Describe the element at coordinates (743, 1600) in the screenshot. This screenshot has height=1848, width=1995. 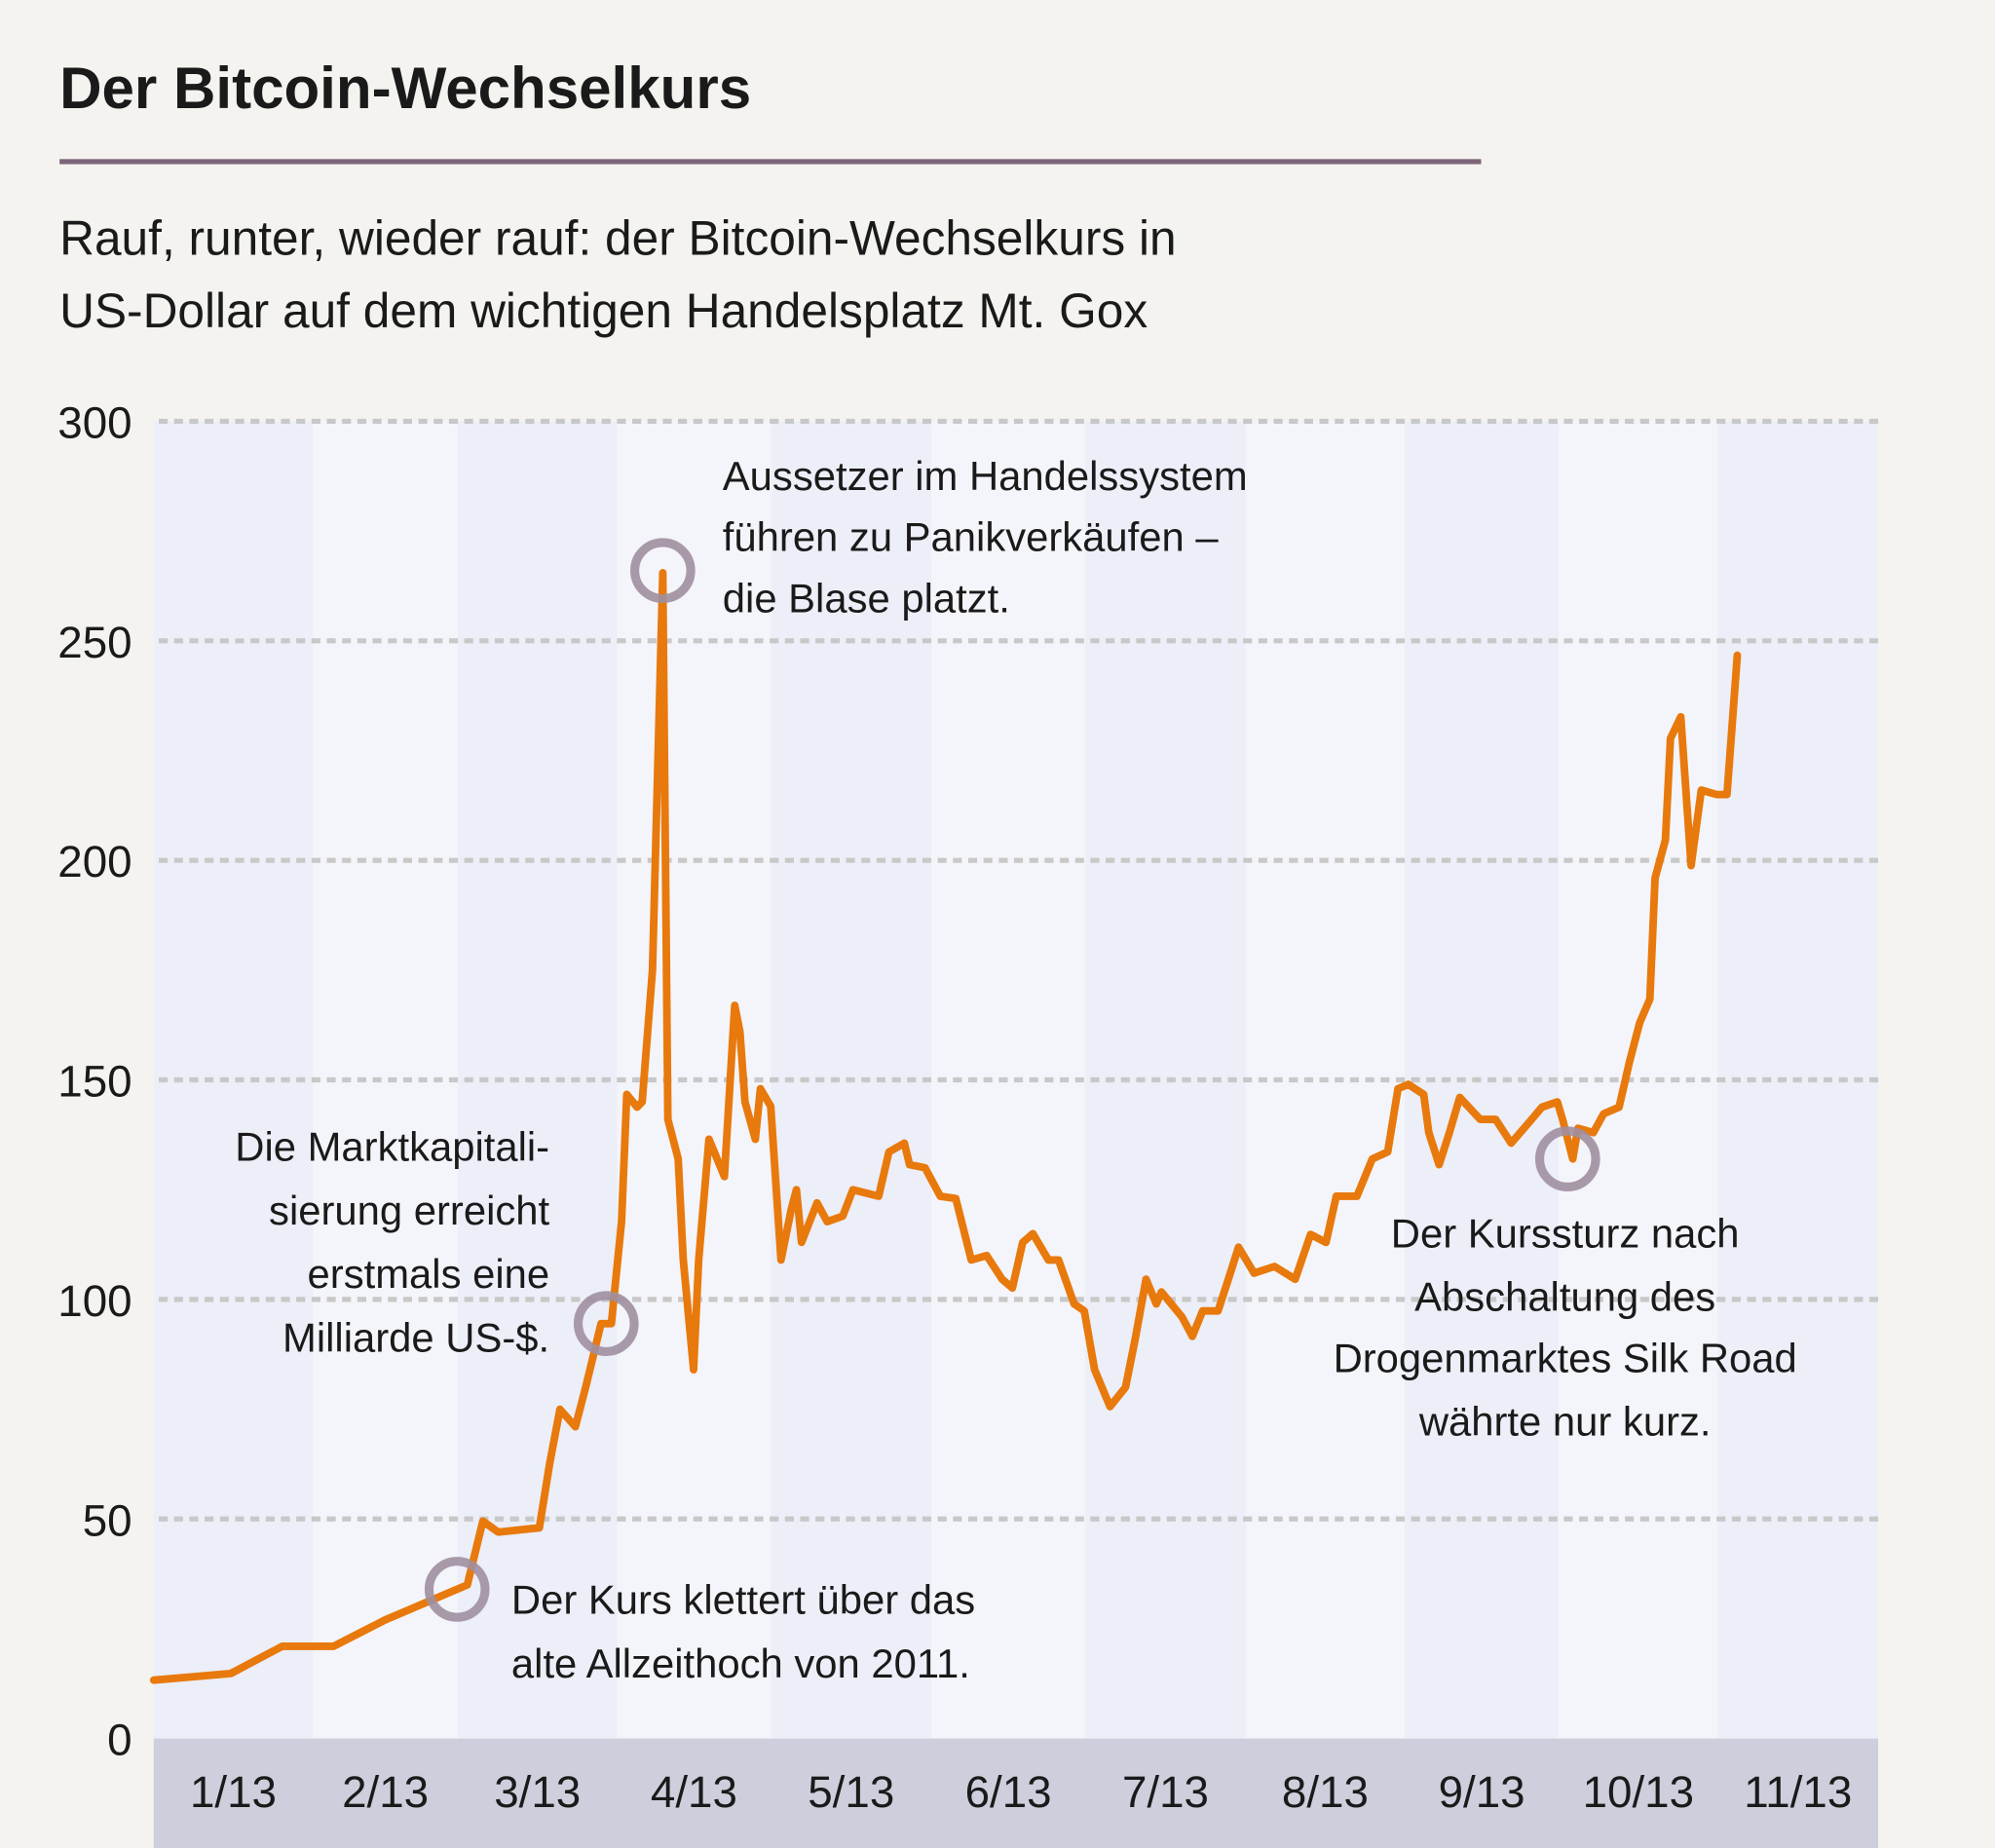
I see `annotation-line: Der Kurs klettert über das` at that location.